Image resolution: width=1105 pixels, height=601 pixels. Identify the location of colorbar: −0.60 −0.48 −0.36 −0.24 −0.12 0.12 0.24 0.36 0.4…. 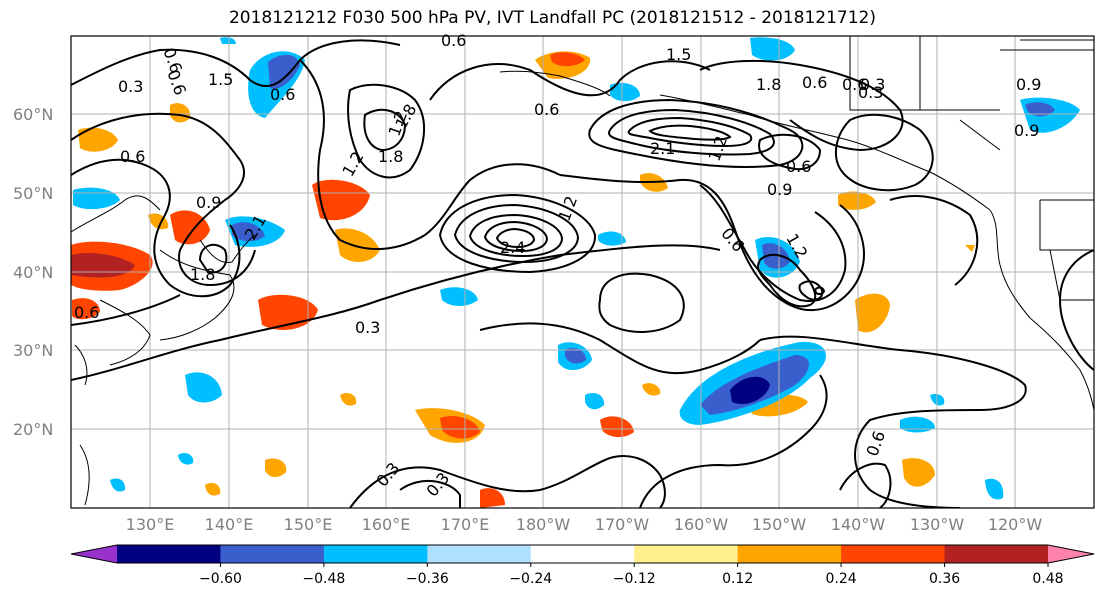
(582, 565).